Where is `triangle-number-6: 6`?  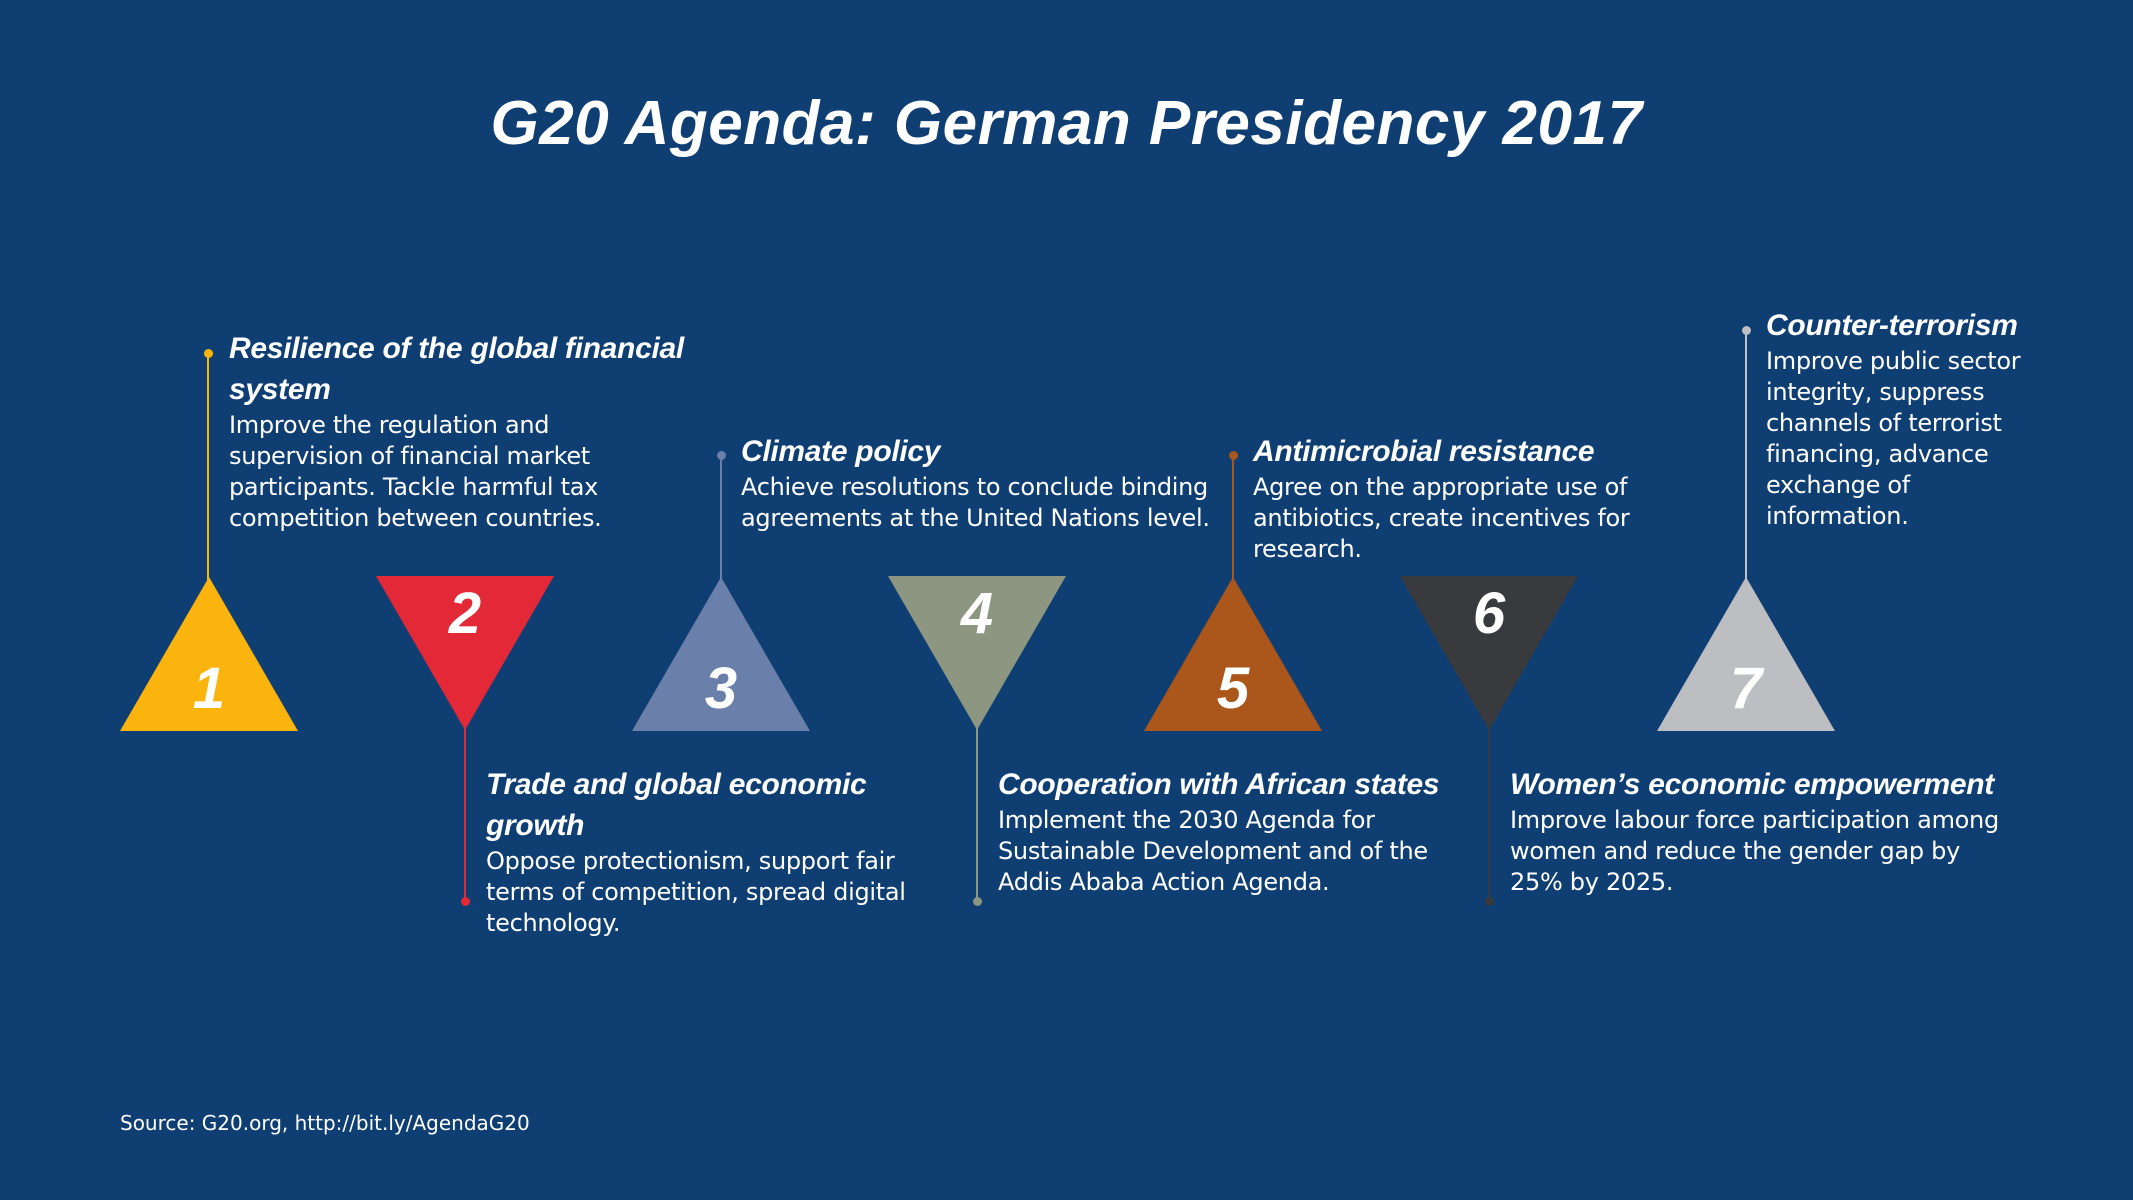
triangle-number-6: 6 is located at coordinates (1489, 613).